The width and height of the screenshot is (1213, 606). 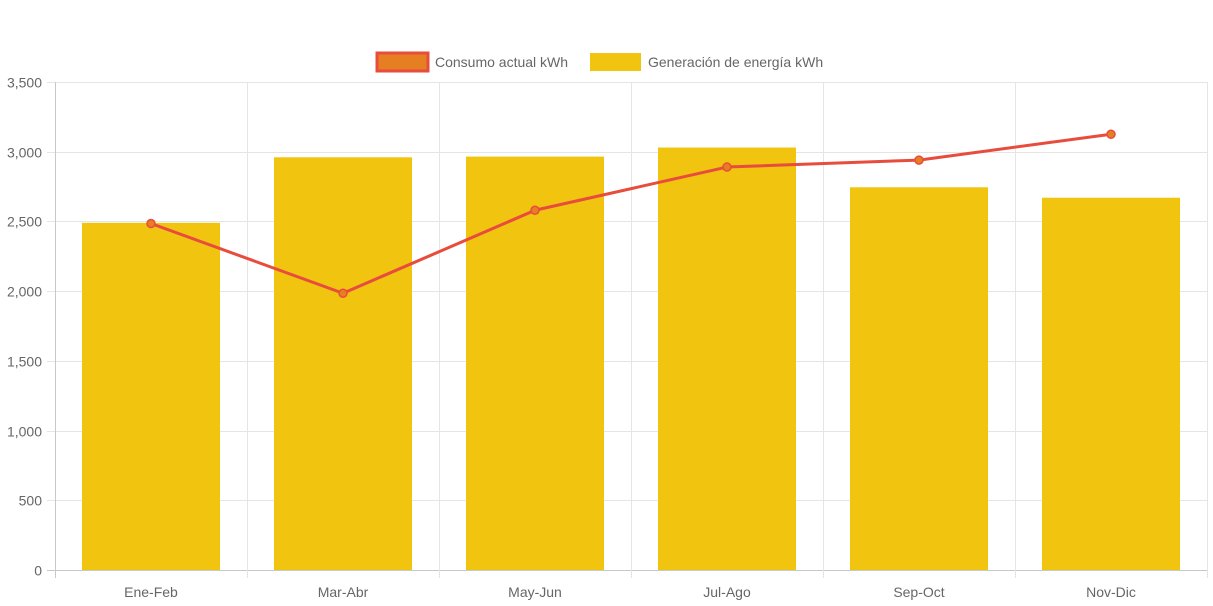 I want to click on line-point-nov-dic, so click(x=1111, y=134).